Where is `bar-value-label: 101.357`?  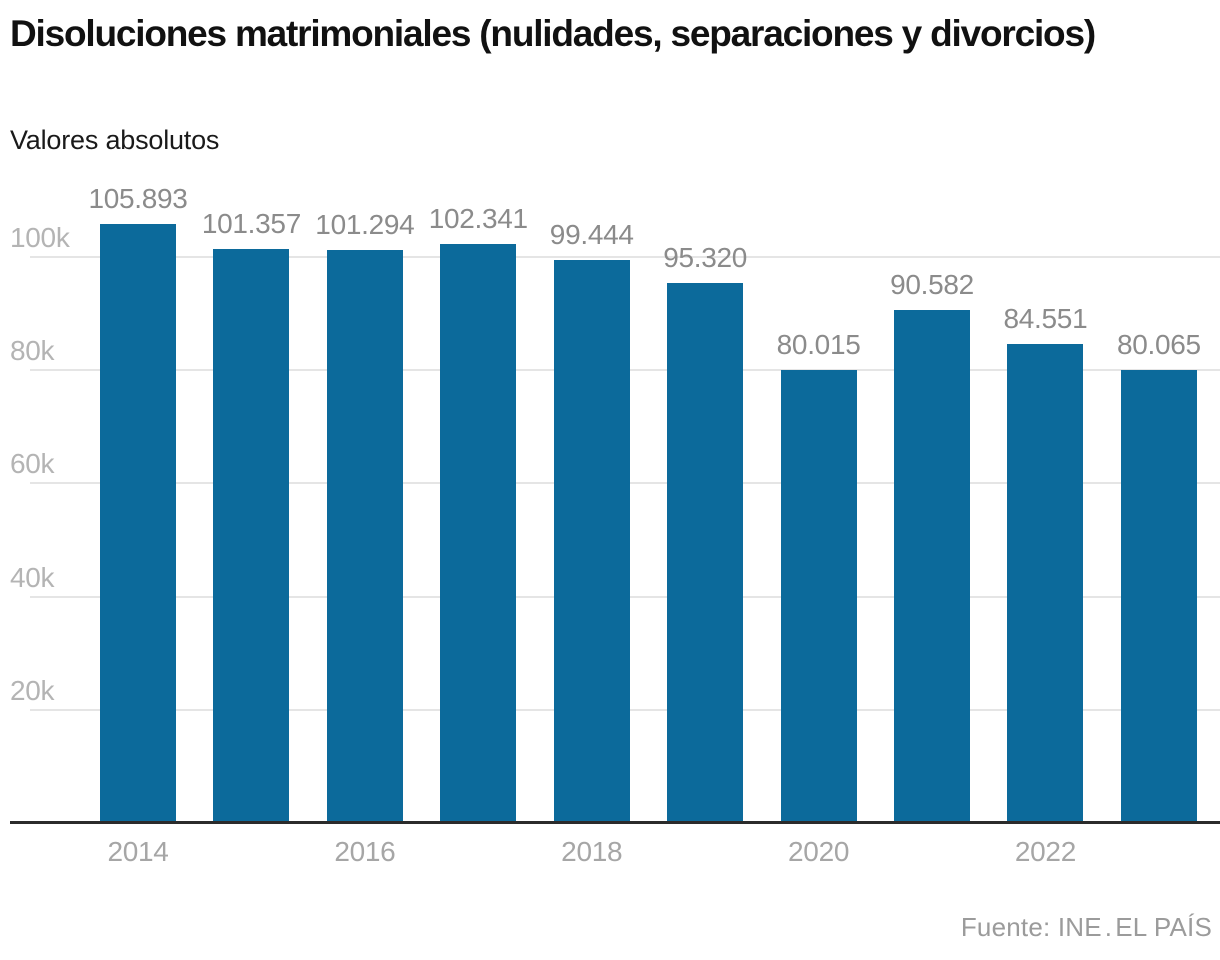 bar-value-label: 101.357 is located at coordinates (251, 224).